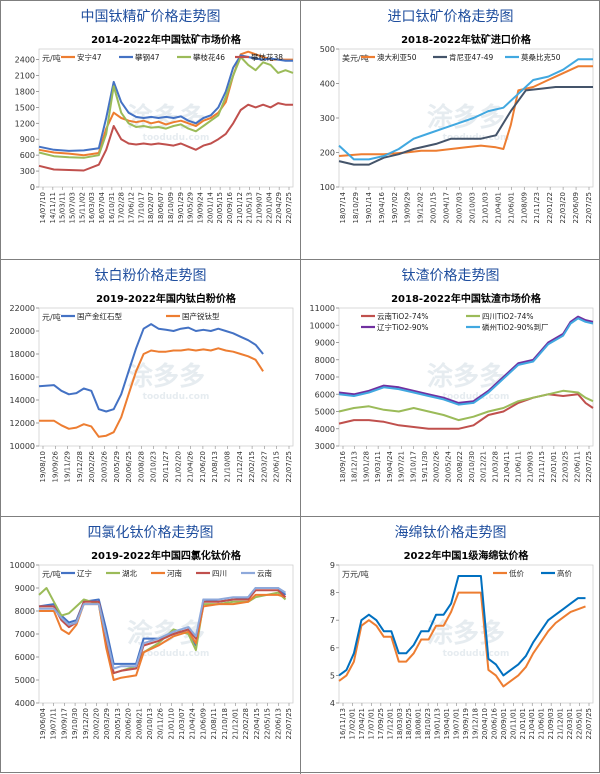 Image resolution: width=600 pixels, height=774 pixels. Describe the element at coordinates (112, 207) in the screenshot. I see `x-tick-label: 16/10/31` at that location.